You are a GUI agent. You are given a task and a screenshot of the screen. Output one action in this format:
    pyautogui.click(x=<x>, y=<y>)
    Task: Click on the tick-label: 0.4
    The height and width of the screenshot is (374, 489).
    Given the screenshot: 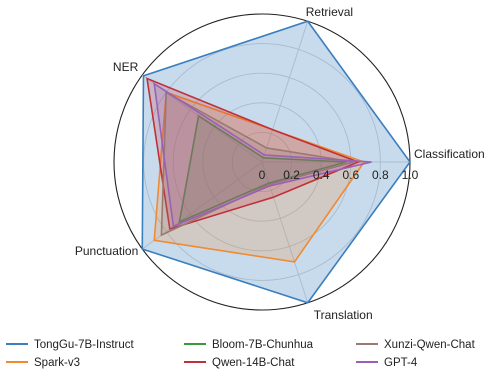 What is the action you would take?
    pyautogui.click(x=321, y=175)
    